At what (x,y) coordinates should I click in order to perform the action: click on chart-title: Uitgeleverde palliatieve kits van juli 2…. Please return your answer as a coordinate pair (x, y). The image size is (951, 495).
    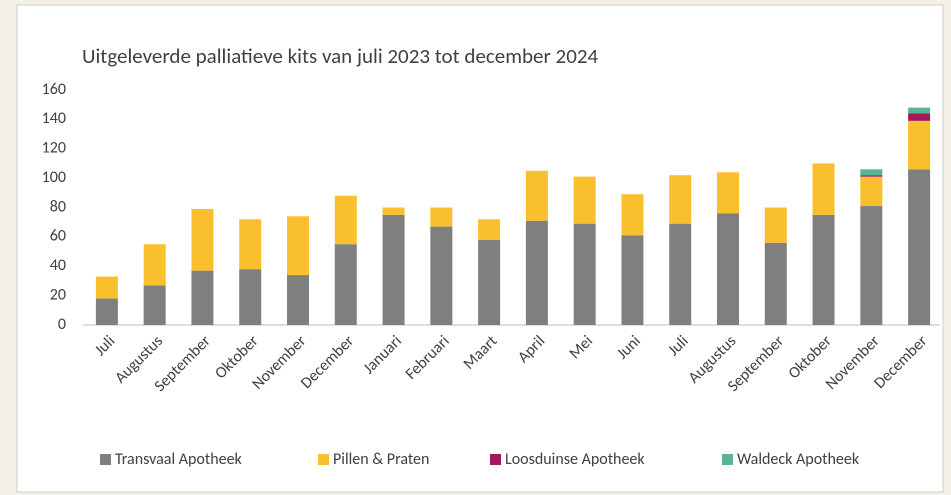
    Looking at the image, I should click on (340, 56).